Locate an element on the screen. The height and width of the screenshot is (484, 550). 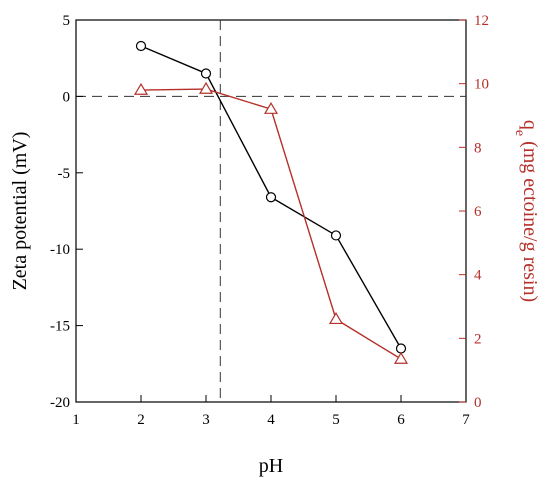
right-axis-title-sub: e is located at coordinates (520, 133).